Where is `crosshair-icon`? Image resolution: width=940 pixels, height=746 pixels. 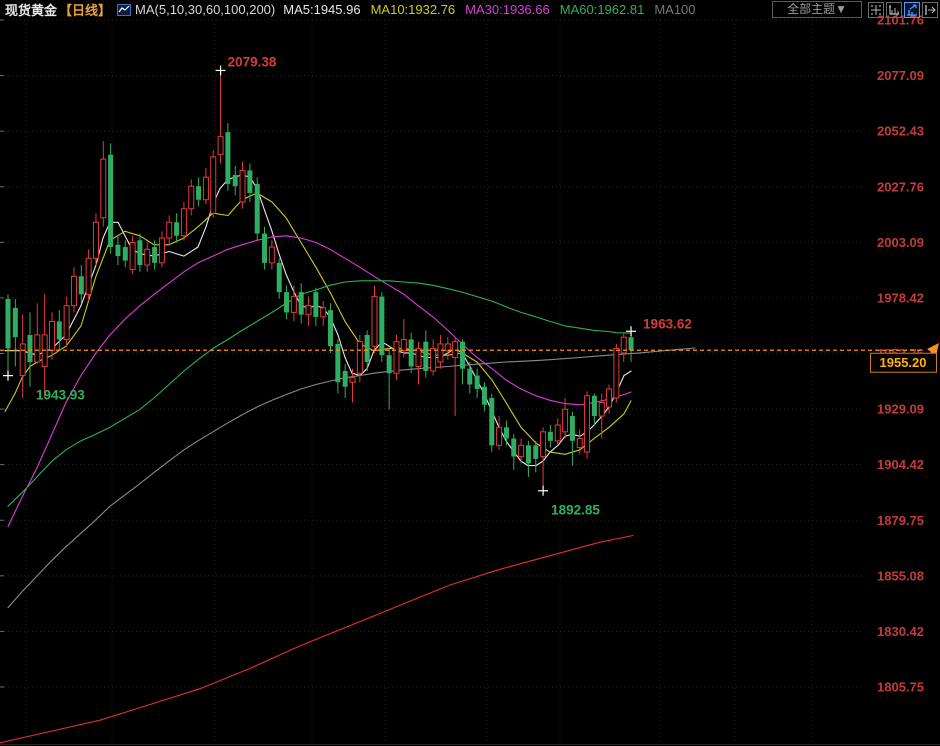 crosshair-icon is located at coordinates (876, 9).